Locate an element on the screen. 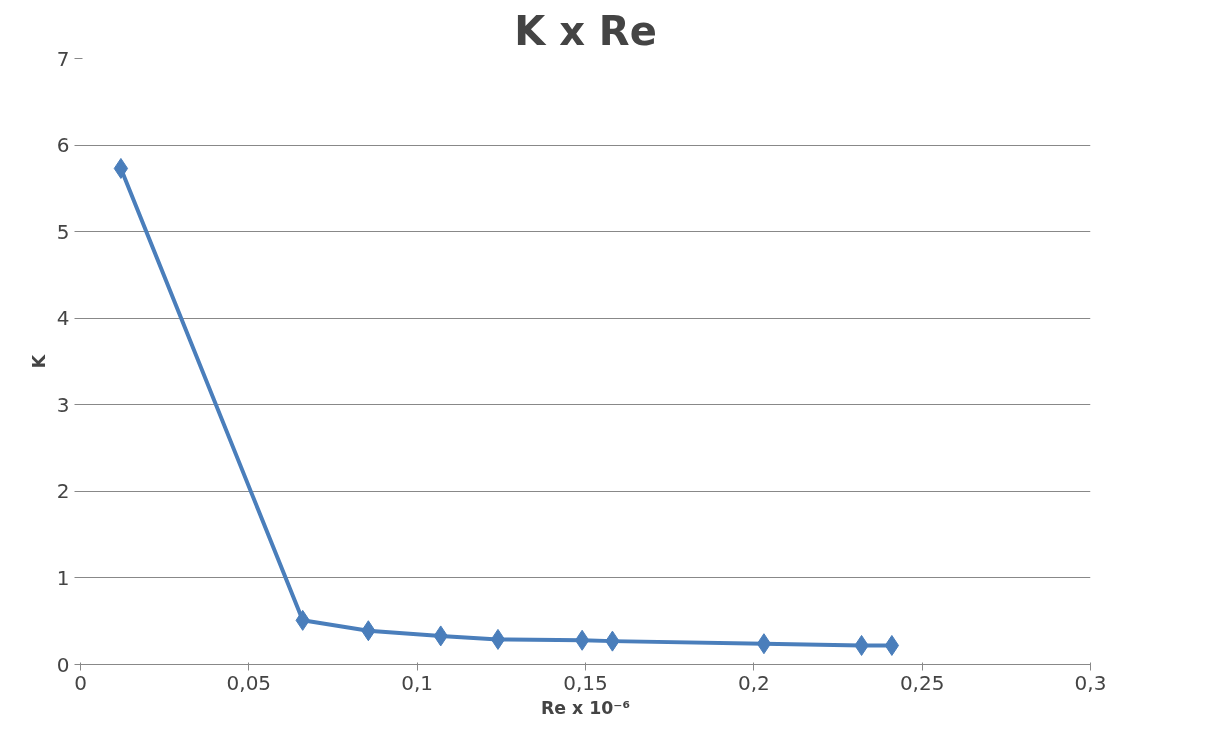 This screenshot has width=1218, height=756. y-axis-title: K is located at coordinates (38, 361).